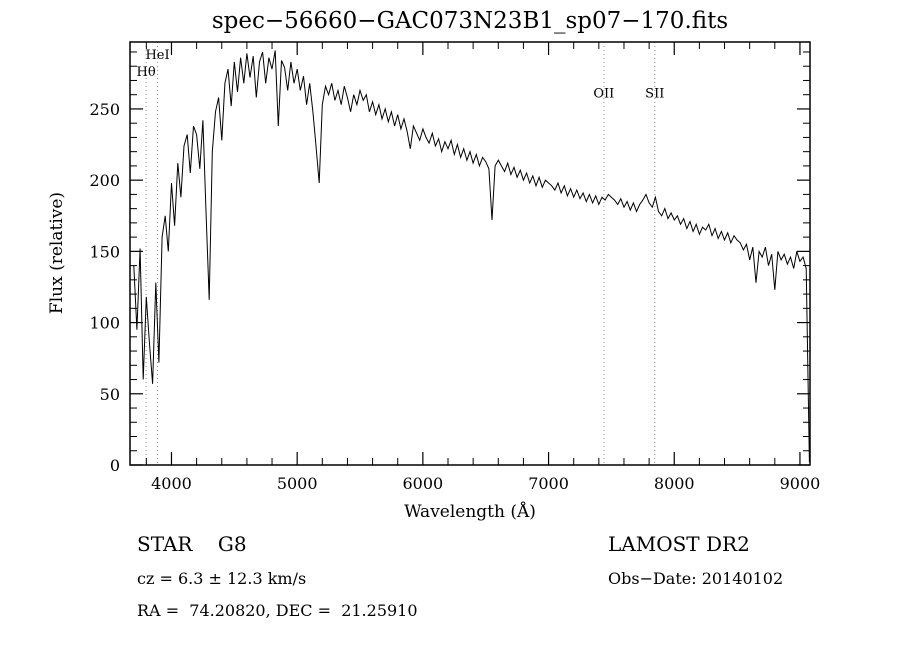 Image resolution: width=900 pixels, height=650 pixels. I want to click on y-tick-label: 100, so click(104, 323).